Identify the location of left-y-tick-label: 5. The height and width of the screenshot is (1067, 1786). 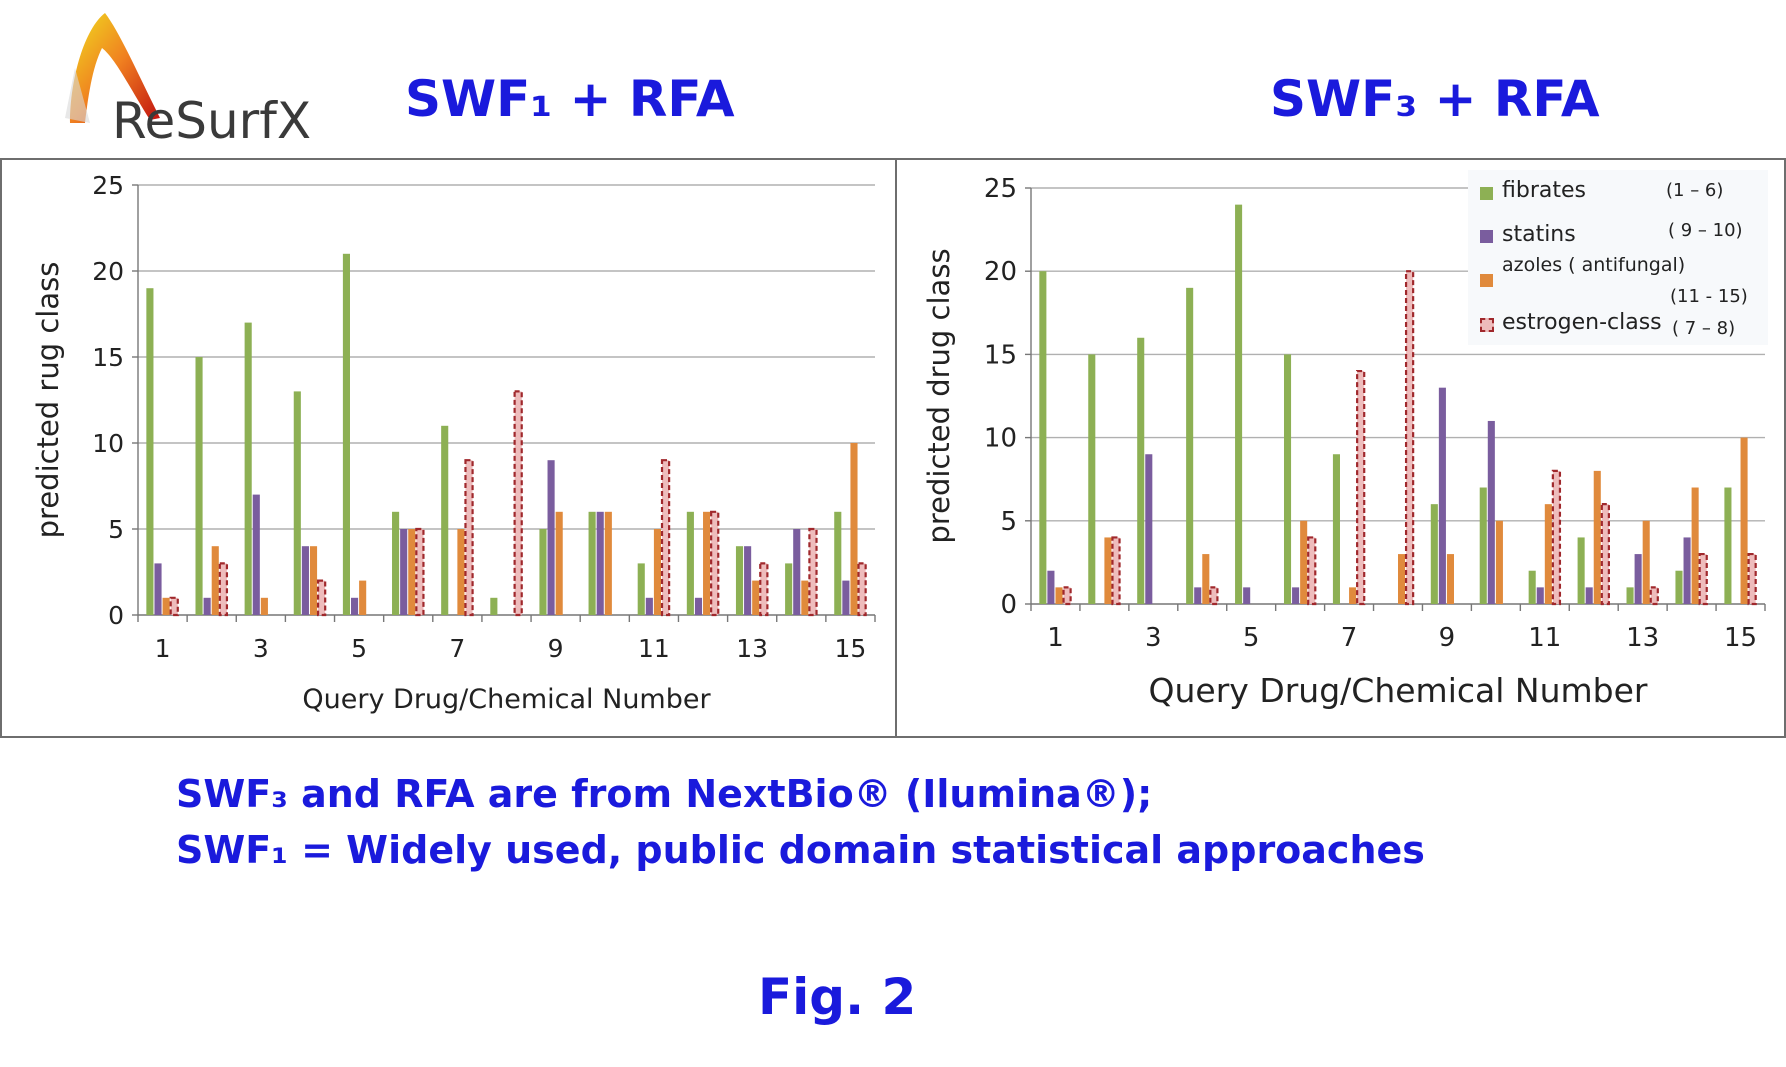
(116, 529).